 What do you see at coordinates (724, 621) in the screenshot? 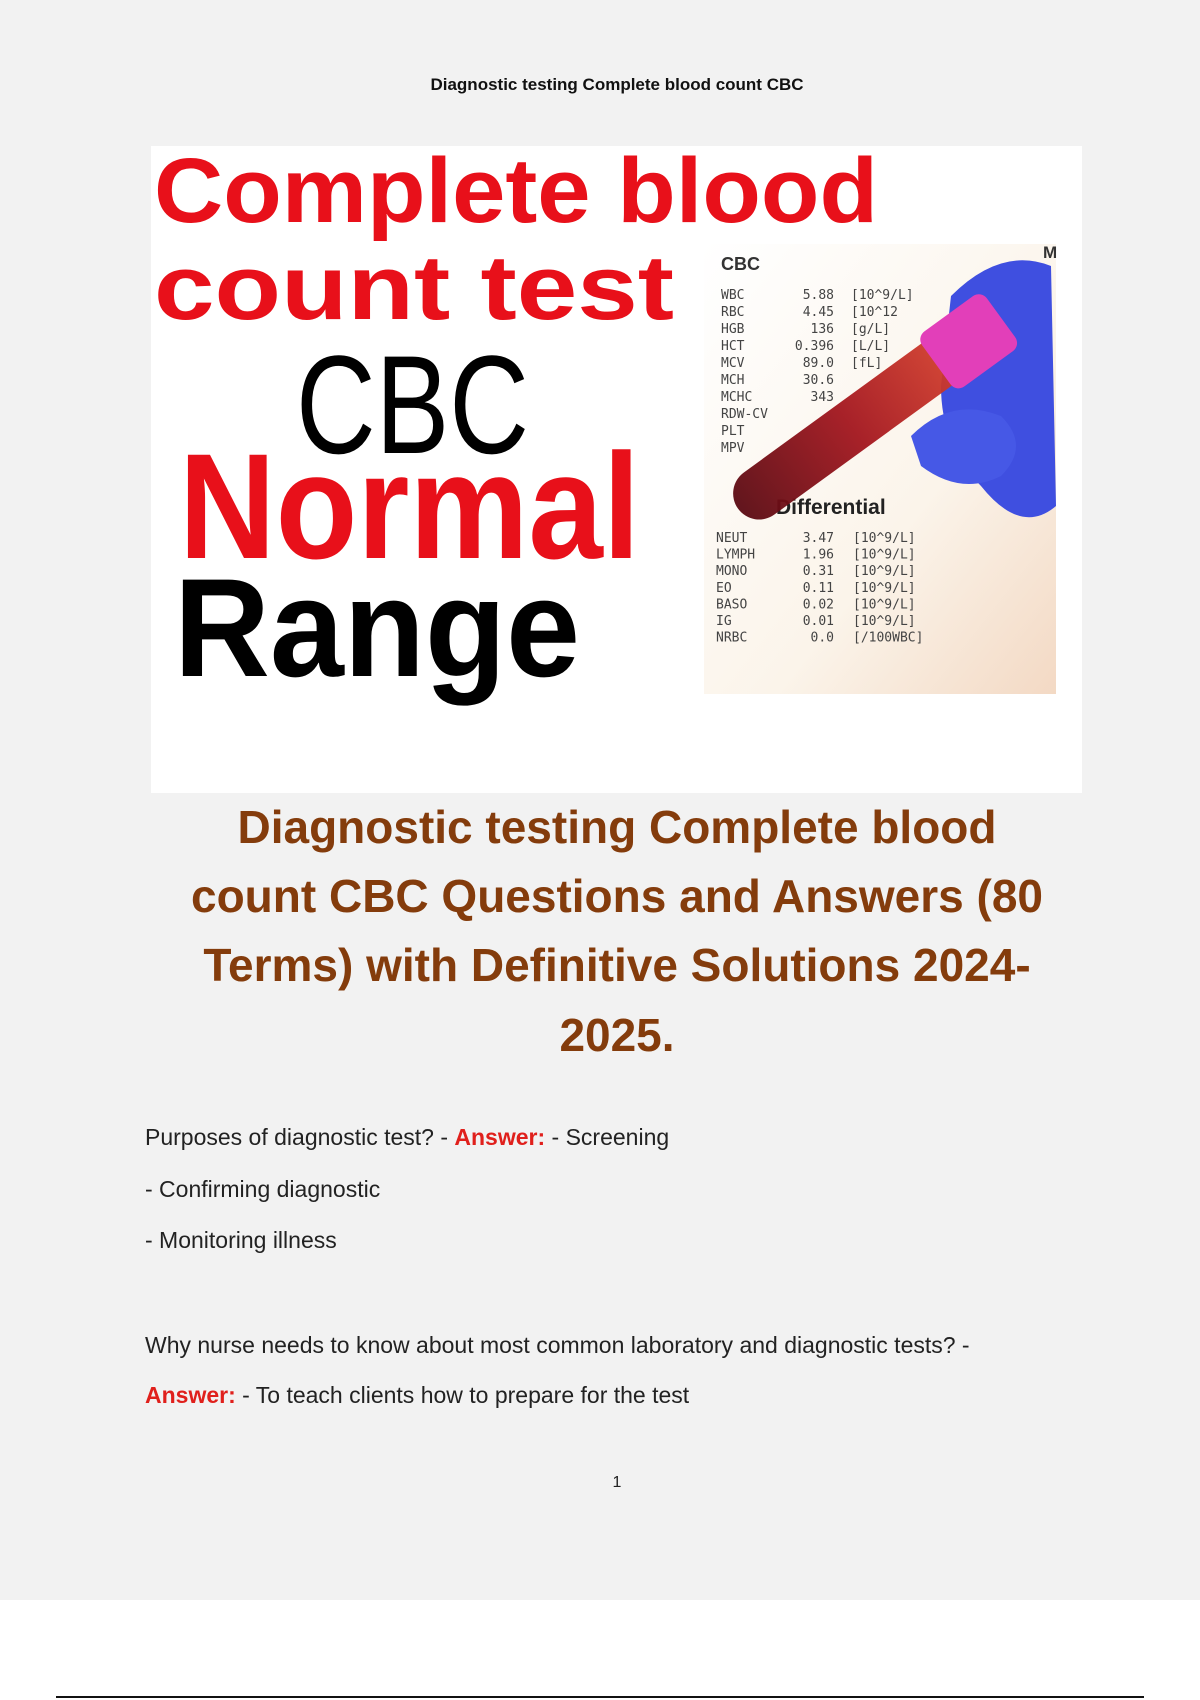
I see `printout-cell: IG` at bounding box center [724, 621].